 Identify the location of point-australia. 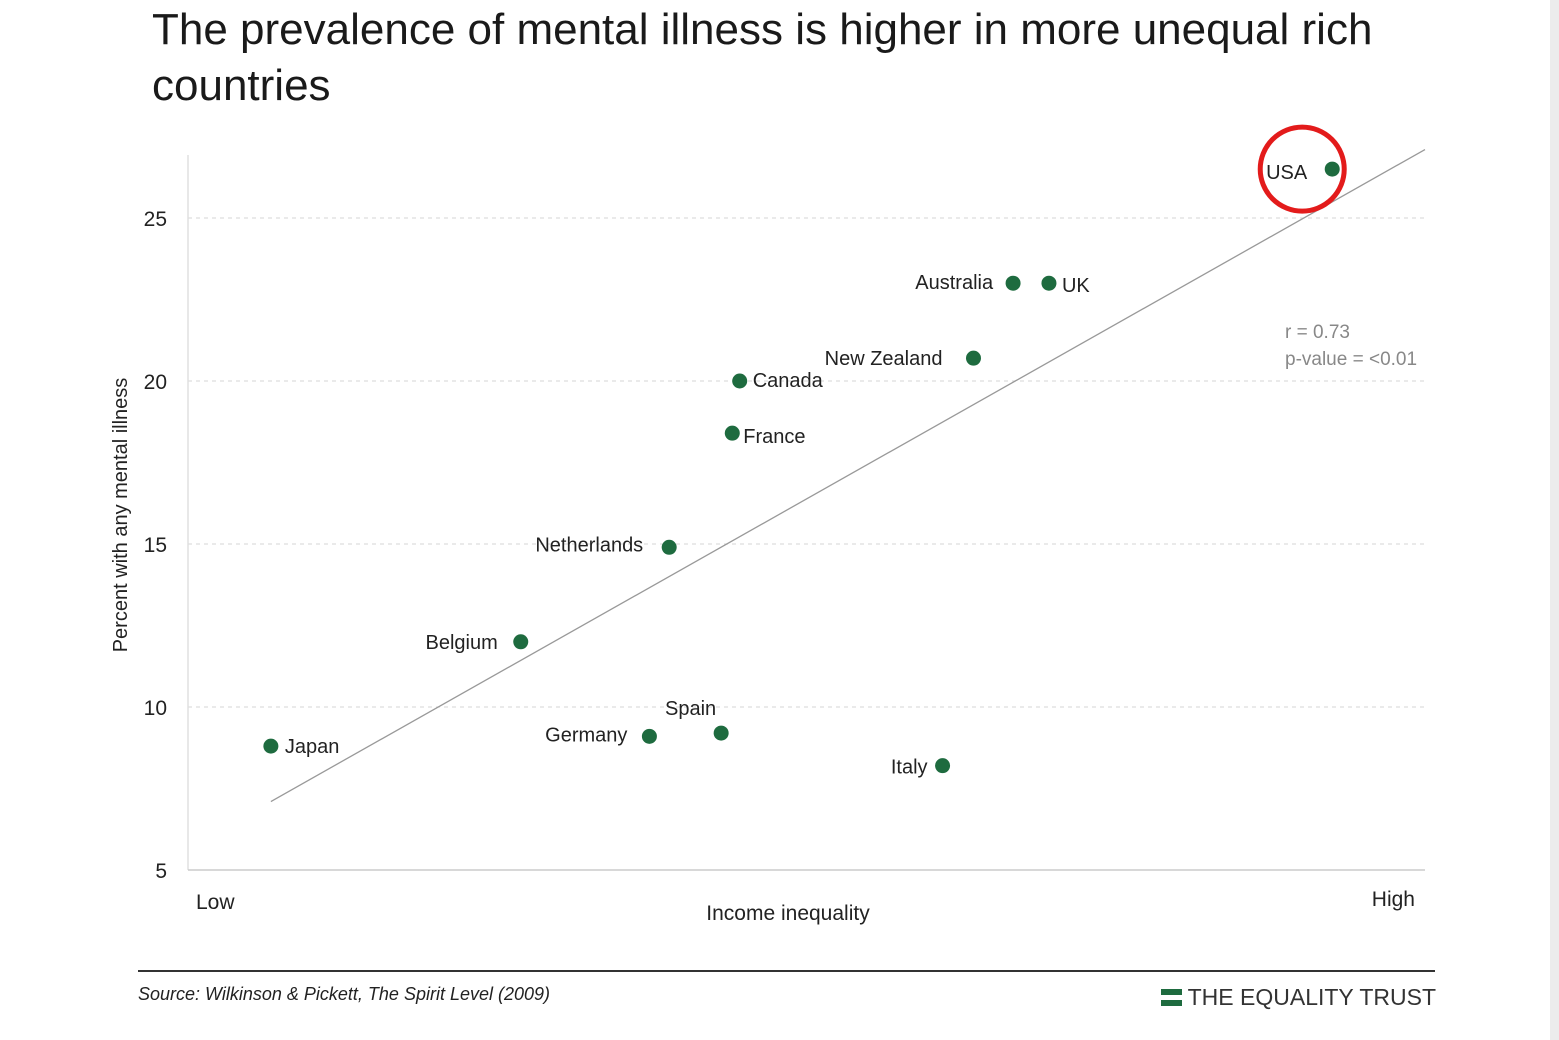
(1013, 283).